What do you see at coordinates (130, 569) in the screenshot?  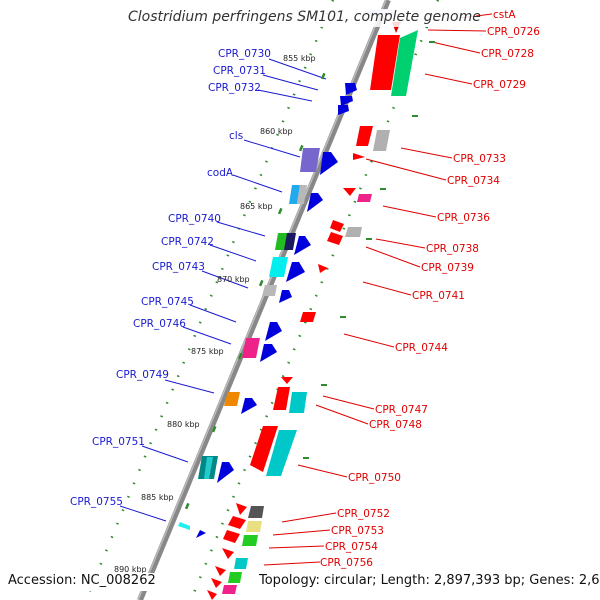 I see `tick-label: 890 kbp` at bounding box center [130, 569].